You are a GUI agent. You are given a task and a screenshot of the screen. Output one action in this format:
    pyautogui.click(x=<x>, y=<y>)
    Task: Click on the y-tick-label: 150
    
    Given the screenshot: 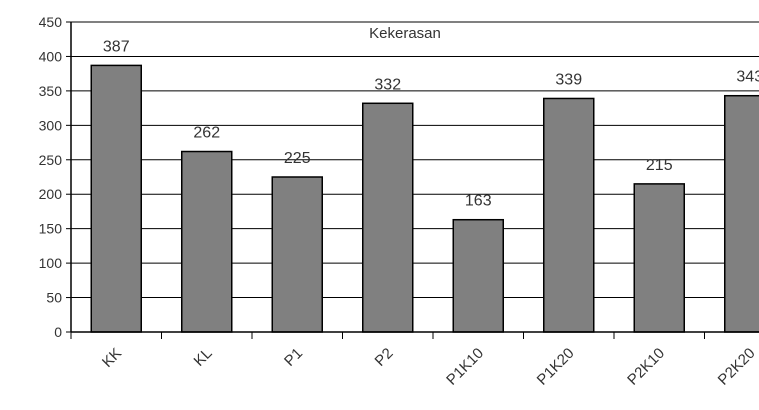 What is the action you would take?
    pyautogui.click(x=51, y=229)
    